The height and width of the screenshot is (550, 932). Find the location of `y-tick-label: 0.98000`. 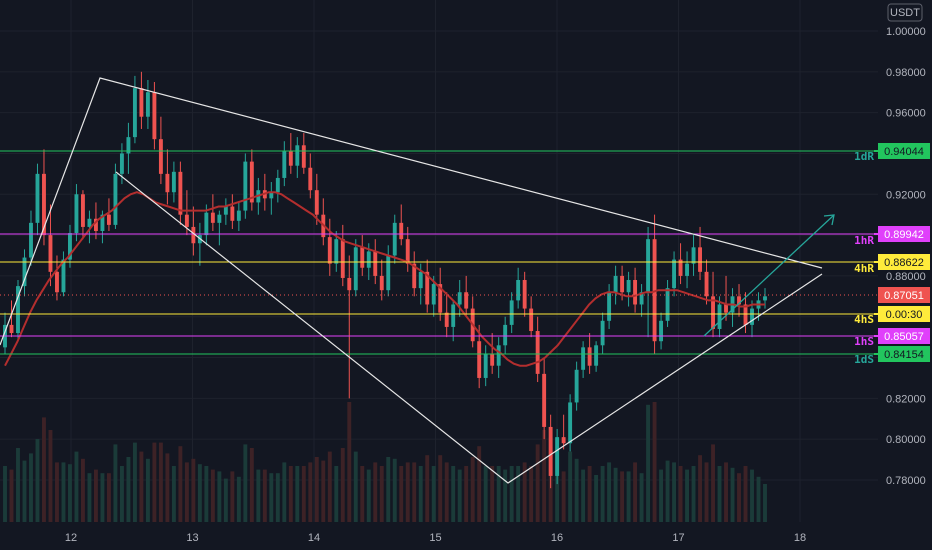

y-tick-label: 0.98000 is located at coordinates (906, 73).